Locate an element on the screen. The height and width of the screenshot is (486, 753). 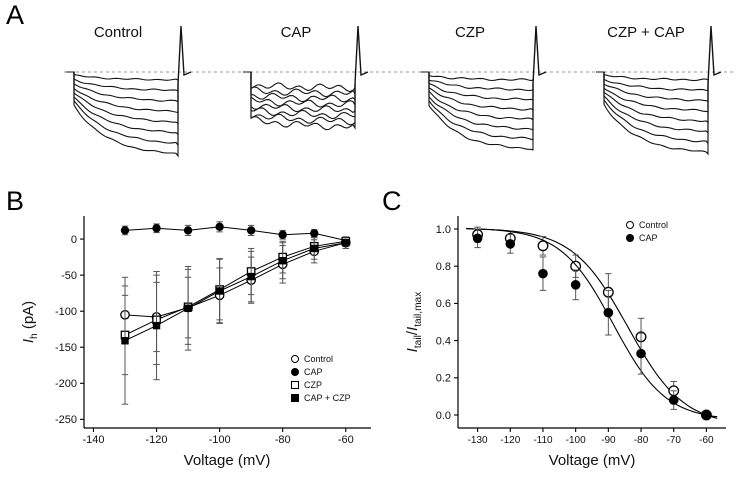
svg-text: -110 is located at coordinates (543, 440).